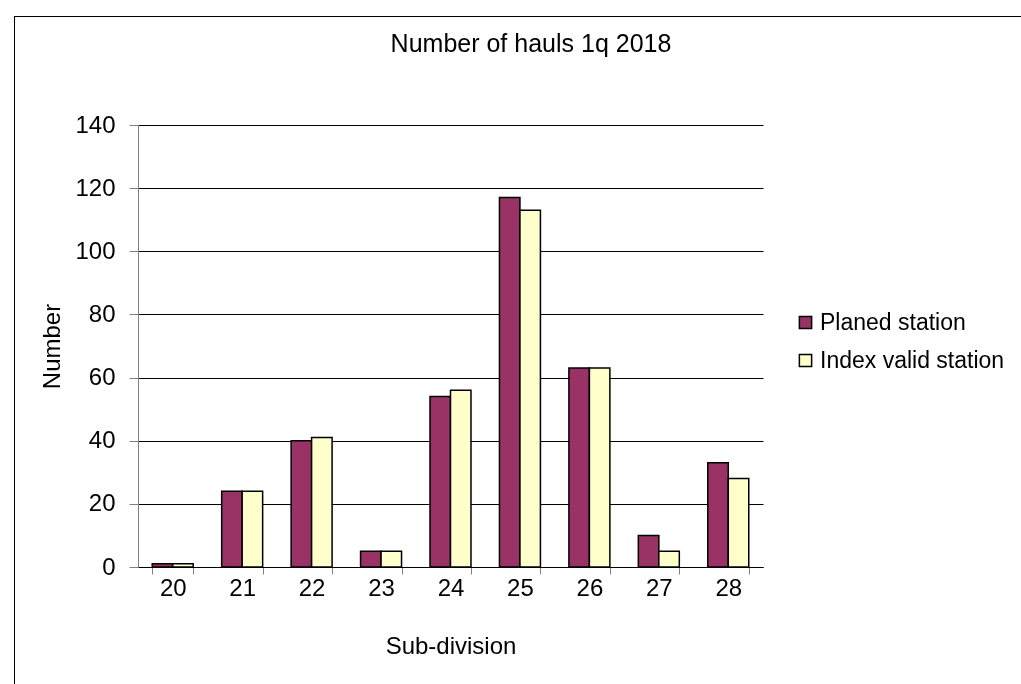 This screenshot has width=1021, height=684. What do you see at coordinates (312, 587) in the screenshot?
I see `x-tick-label: 22` at bounding box center [312, 587].